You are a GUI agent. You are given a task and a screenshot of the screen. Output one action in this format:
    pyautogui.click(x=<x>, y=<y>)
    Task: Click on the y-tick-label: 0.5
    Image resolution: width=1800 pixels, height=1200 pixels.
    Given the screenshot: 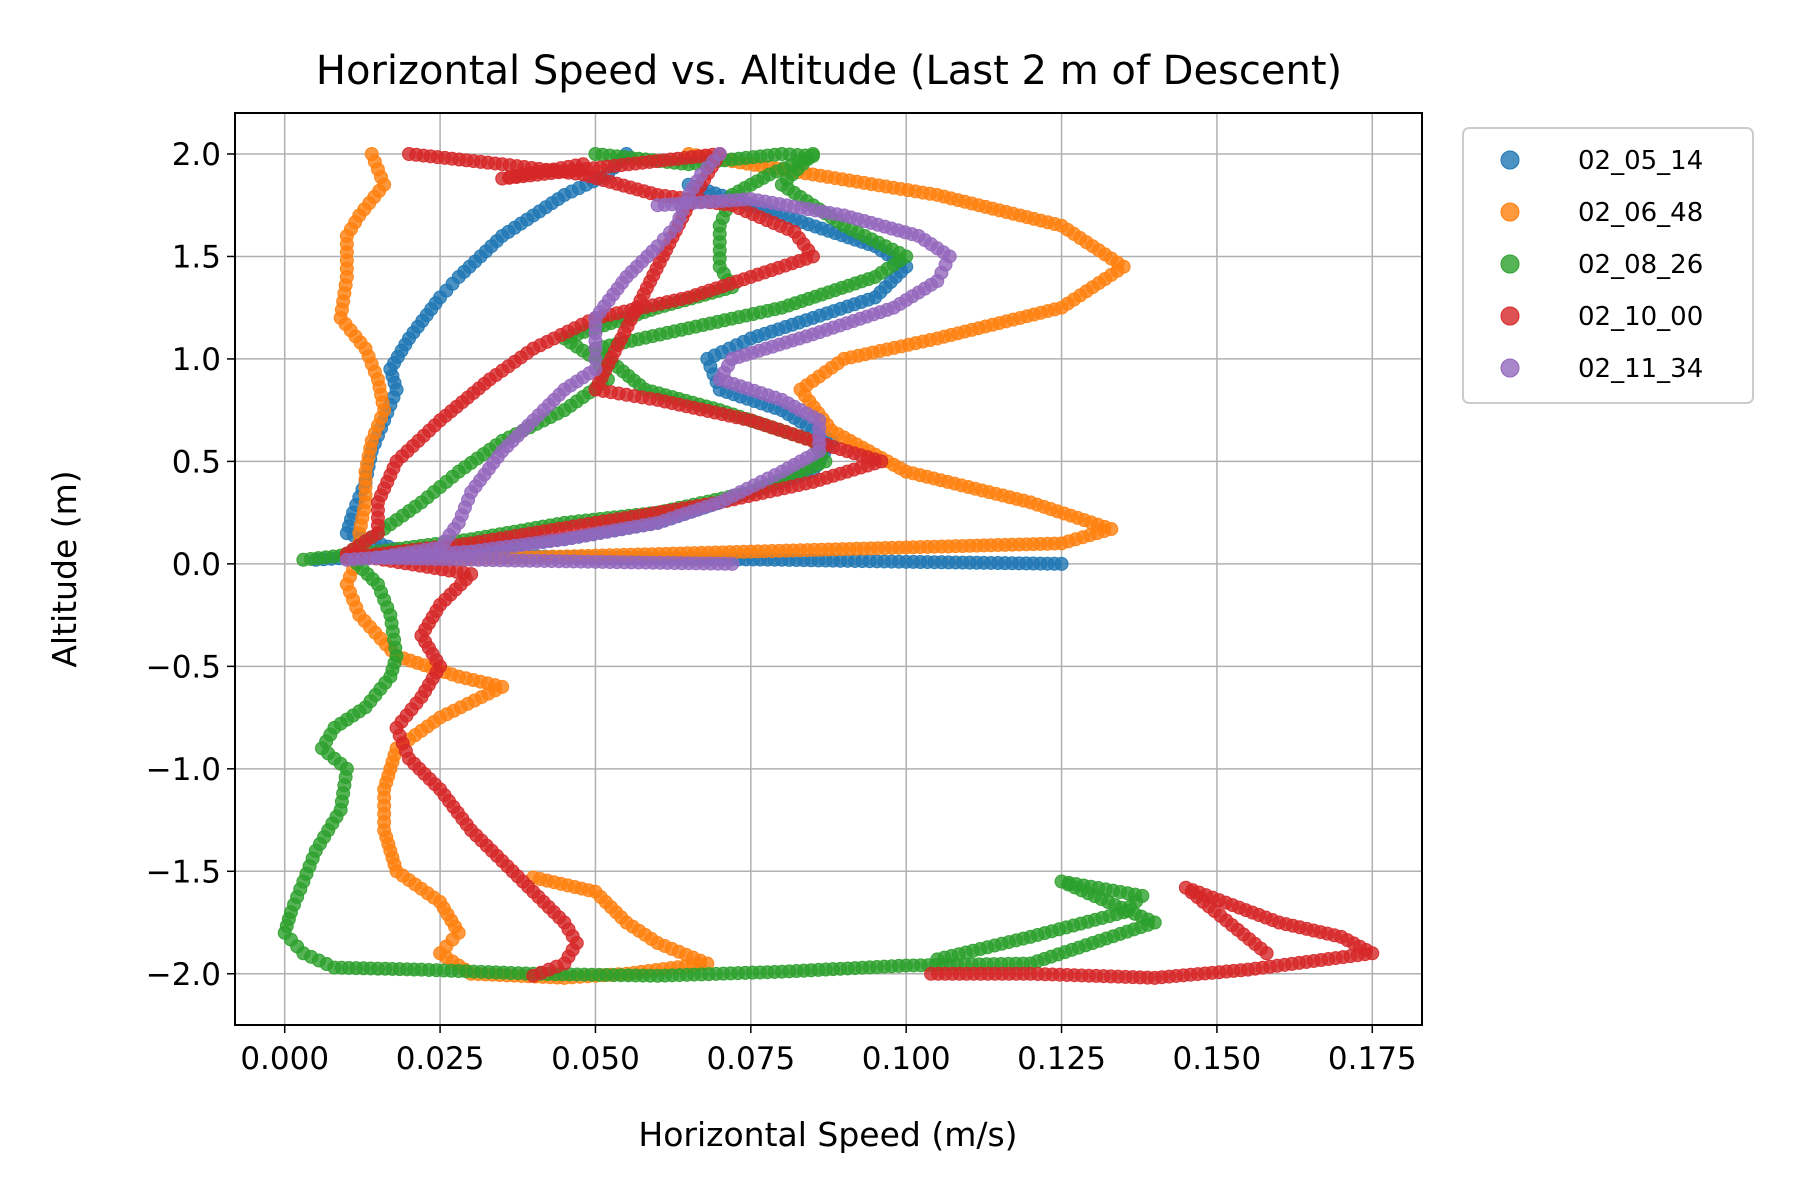 What is the action you would take?
    pyautogui.click(x=196, y=462)
    